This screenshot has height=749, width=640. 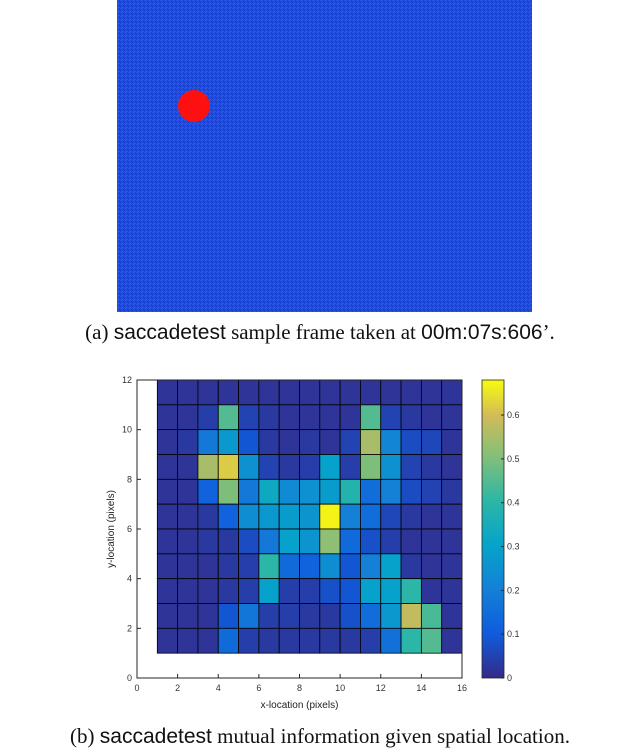 I want to click on colorbar-tick-label: 0, so click(x=509, y=678).